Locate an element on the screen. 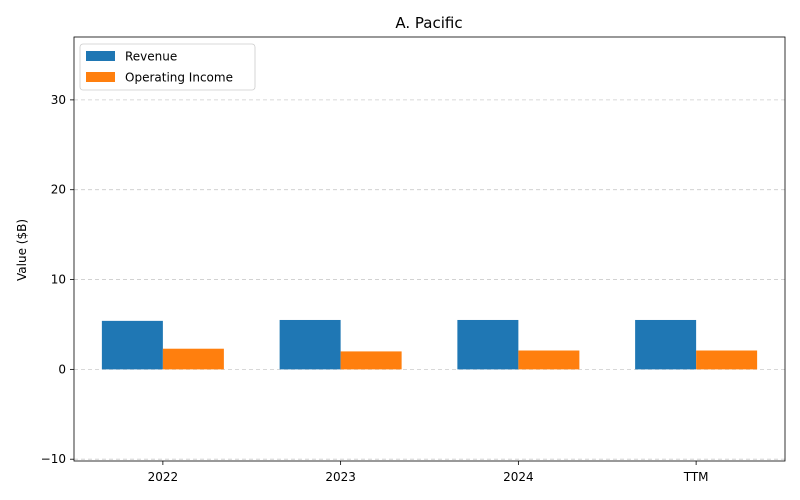  y-tick-label: 30 is located at coordinates (58, 100).